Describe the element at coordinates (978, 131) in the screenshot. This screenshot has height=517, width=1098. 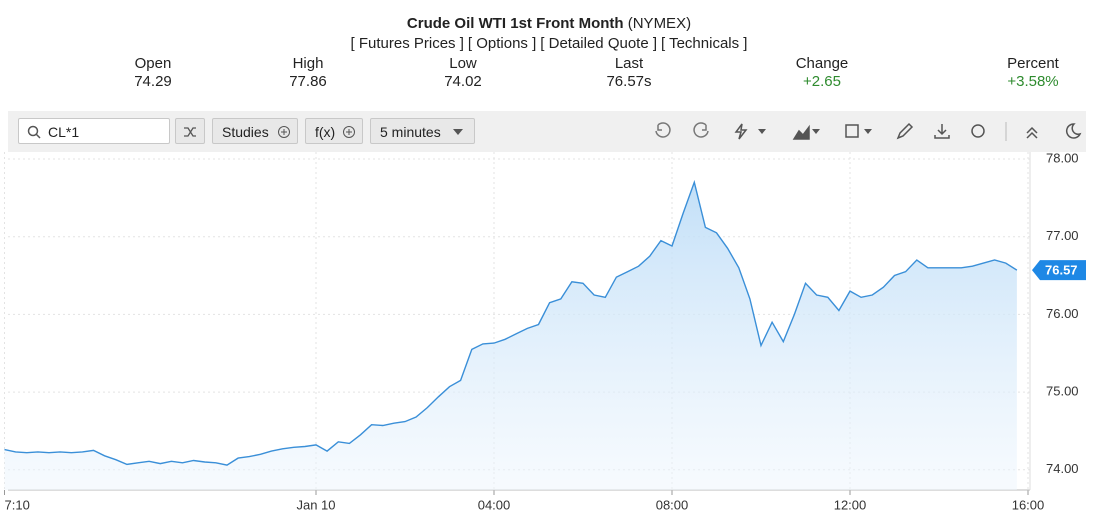
I see `settings` at that location.